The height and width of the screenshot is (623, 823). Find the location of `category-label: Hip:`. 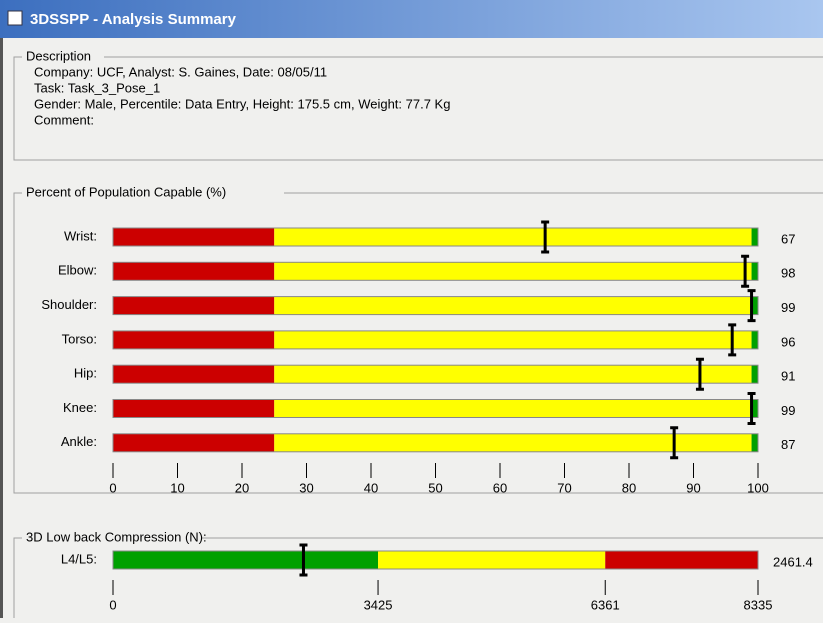

category-label: Hip: is located at coordinates (85, 373).